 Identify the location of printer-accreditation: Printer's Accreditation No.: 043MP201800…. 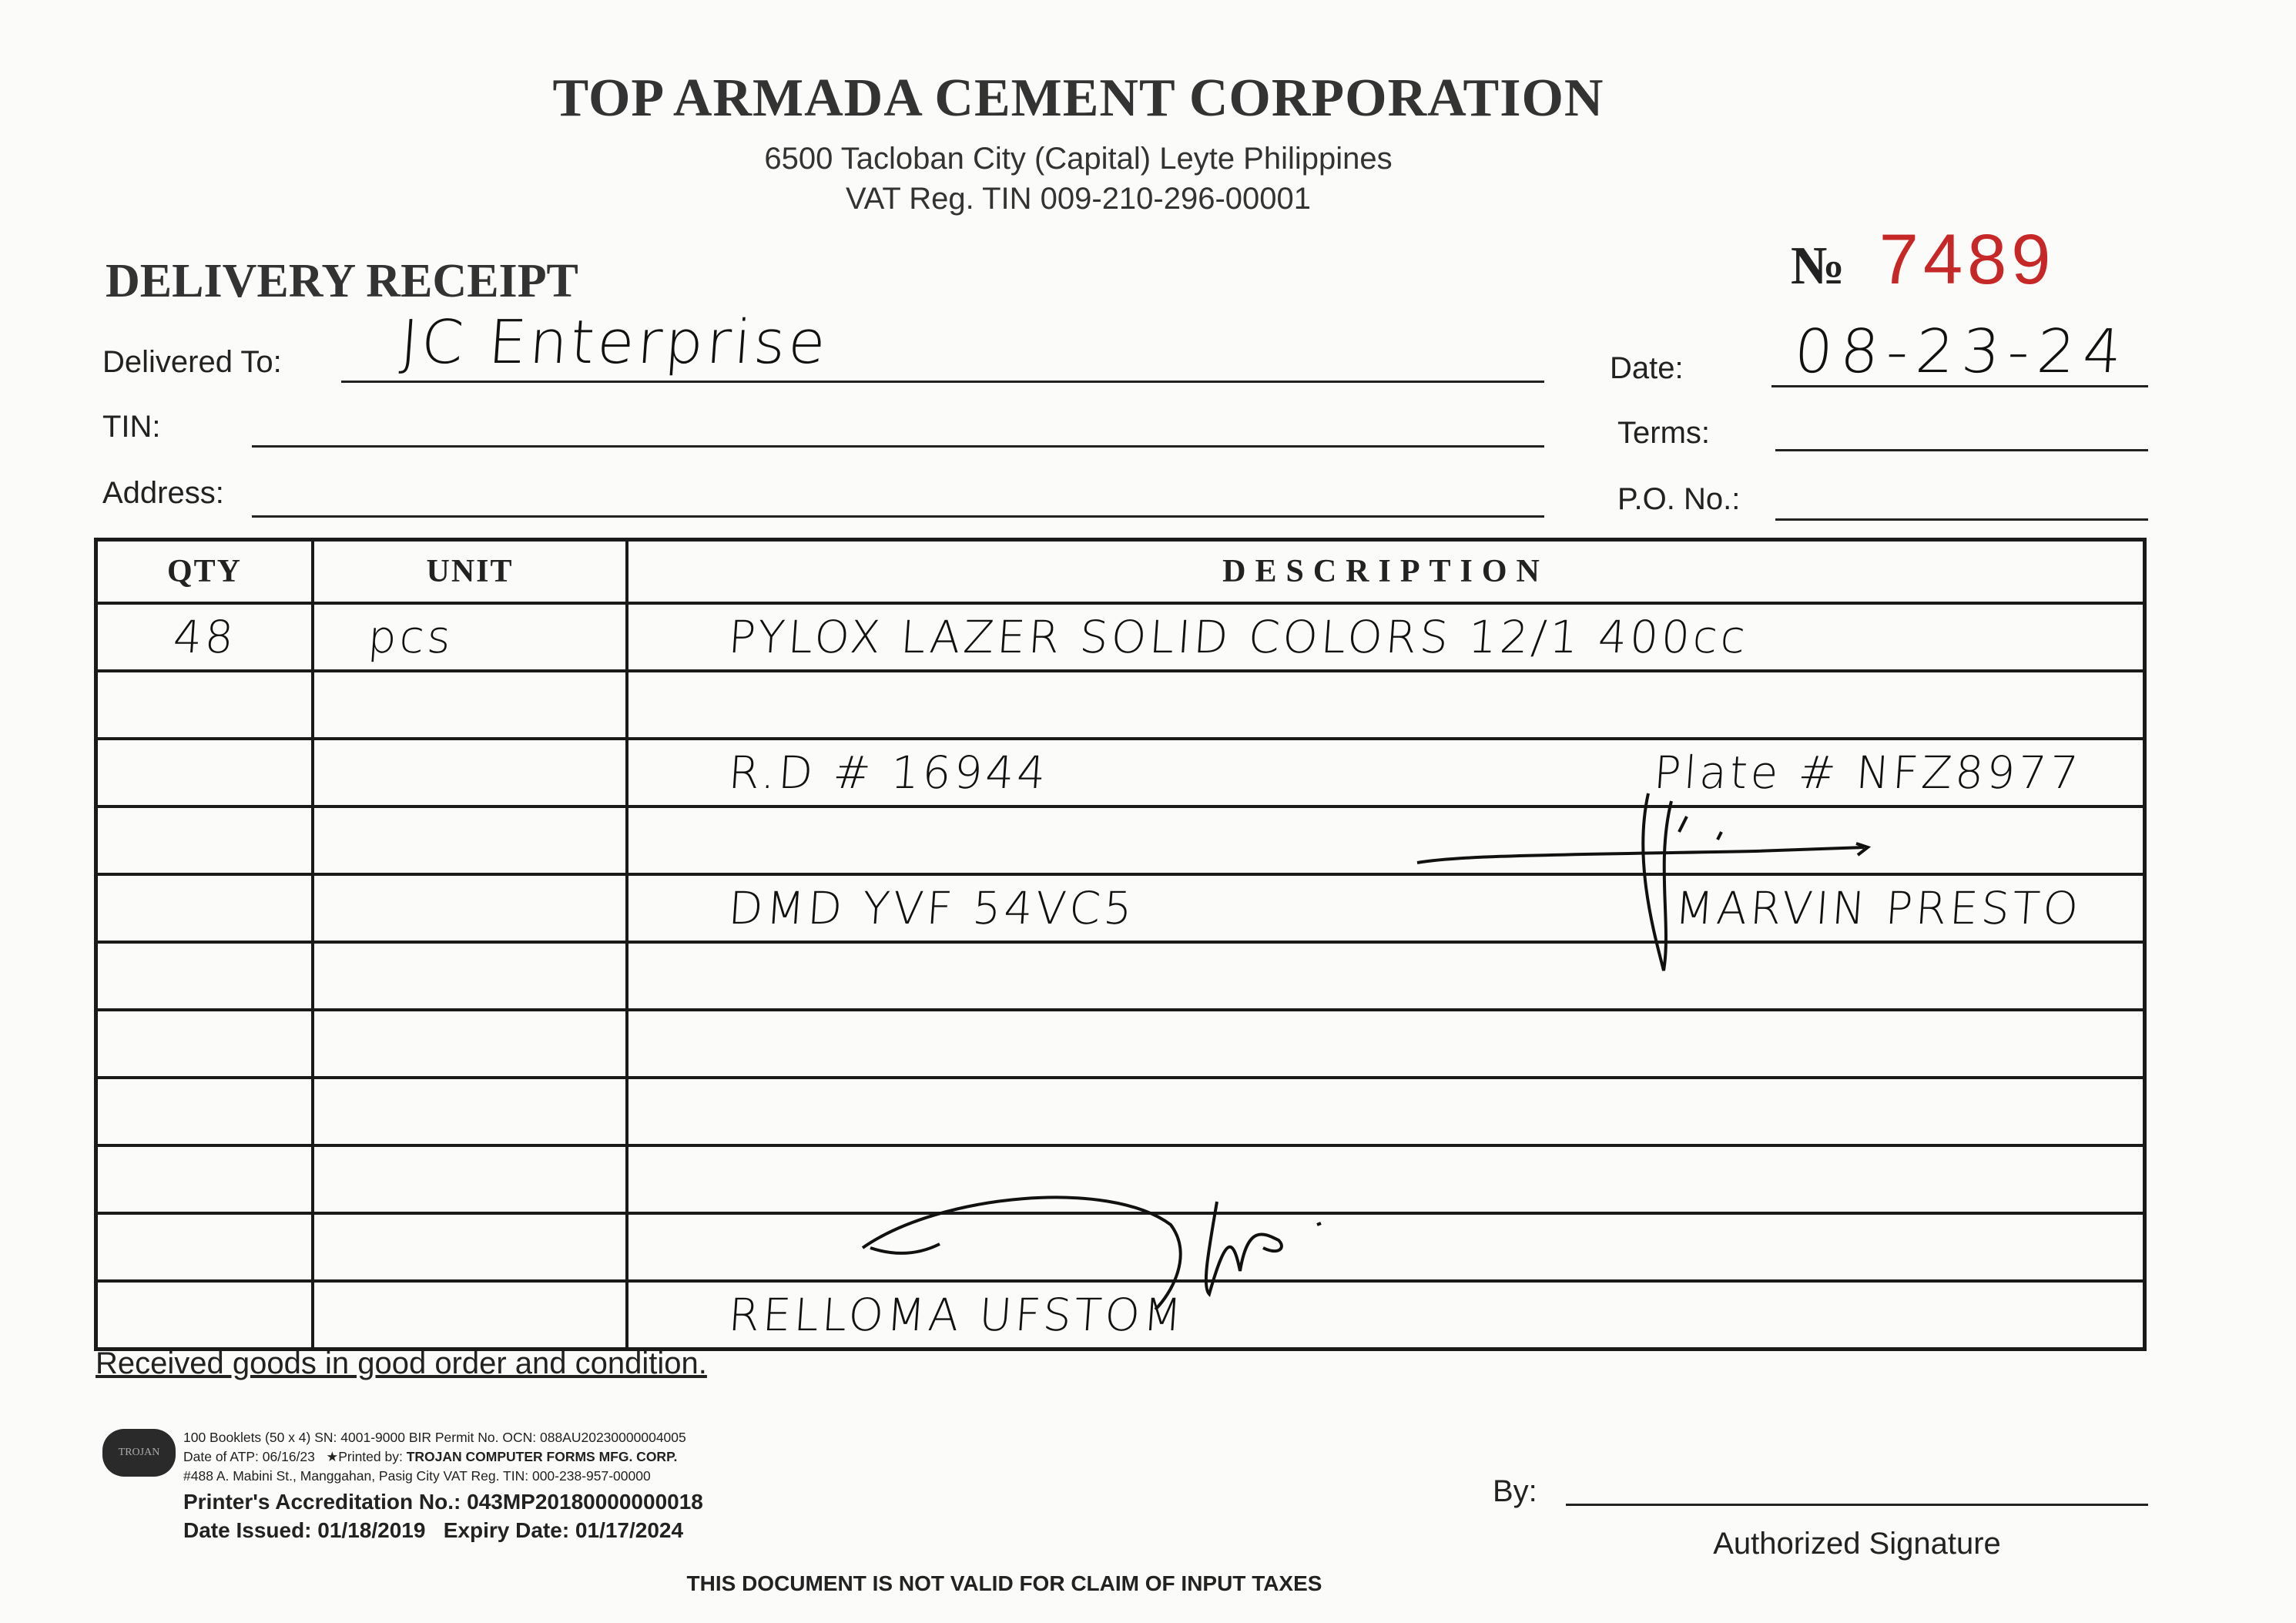
(443, 1502).